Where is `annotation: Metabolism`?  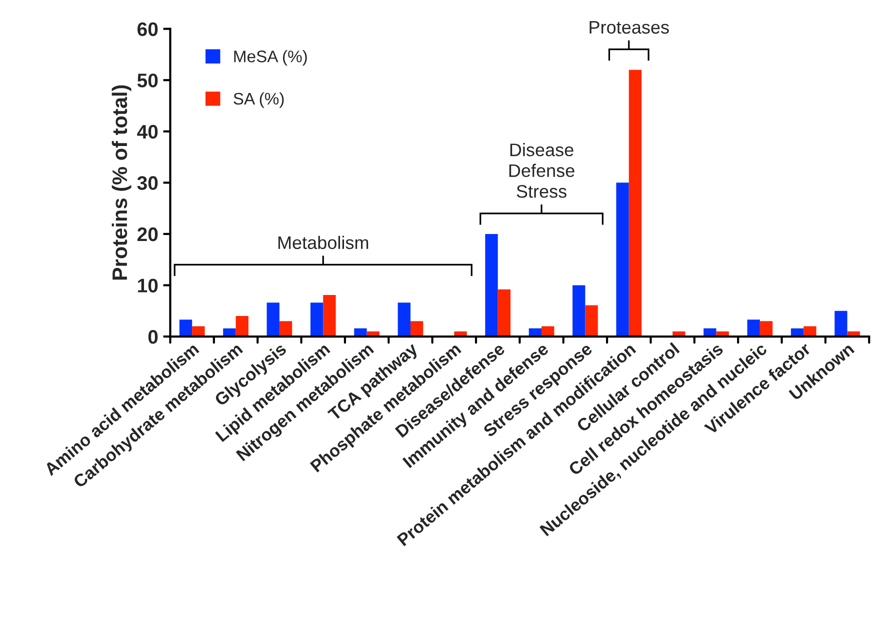
annotation: Metabolism is located at coordinates (323, 243).